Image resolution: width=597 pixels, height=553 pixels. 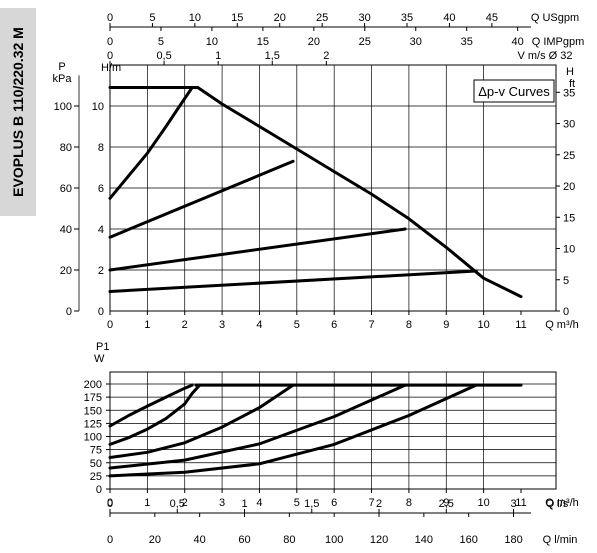 What do you see at coordinates (513, 540) in the screenshot?
I see `lmin-tick-label: 180` at bounding box center [513, 540].